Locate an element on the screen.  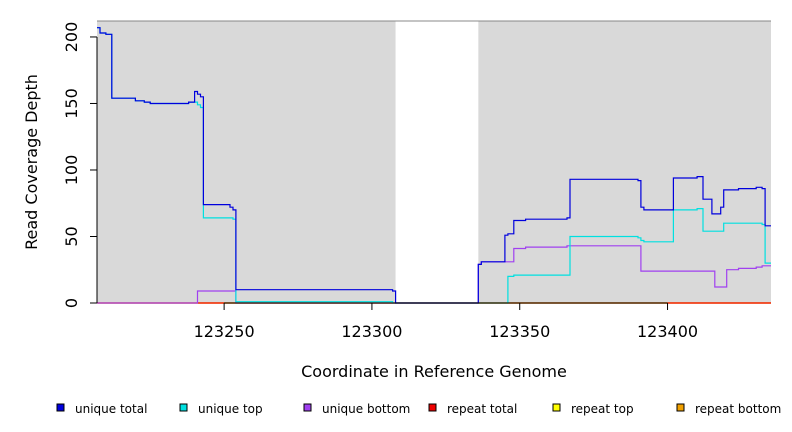
legend-label: unique bottom is located at coordinates (366, 409).